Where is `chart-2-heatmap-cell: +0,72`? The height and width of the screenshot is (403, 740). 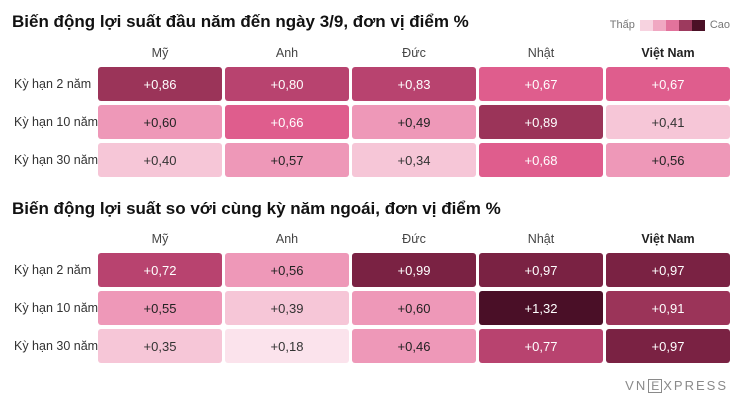 chart-2-heatmap-cell: +0,72 is located at coordinates (160, 270).